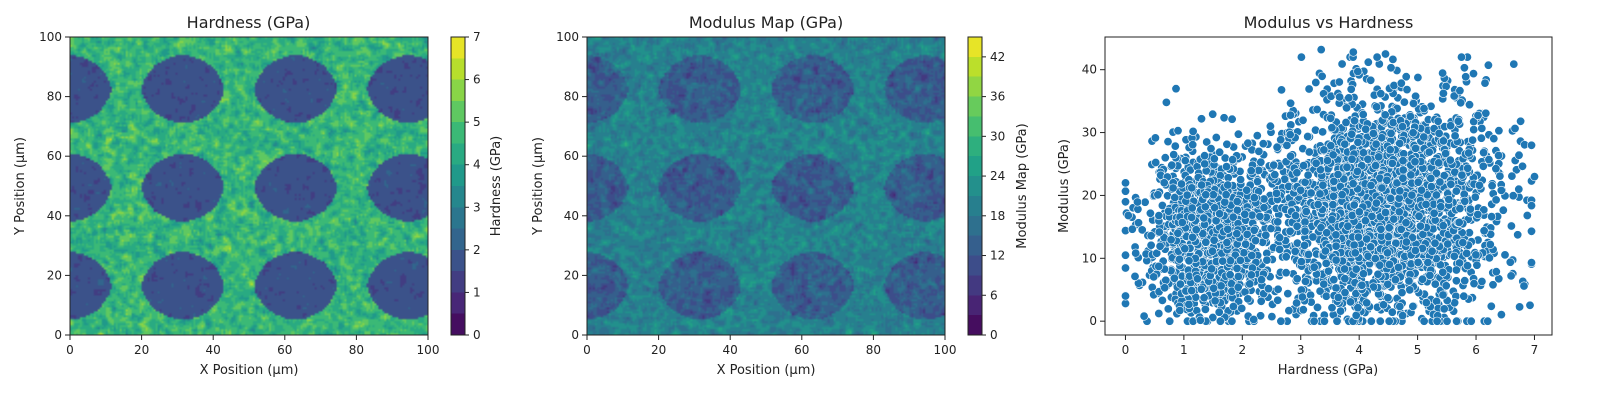 The image size is (1600, 400). Describe the element at coordinates (1328, 370) in the screenshot. I see `scatter-xlabel: Hardness (GPa)` at that location.